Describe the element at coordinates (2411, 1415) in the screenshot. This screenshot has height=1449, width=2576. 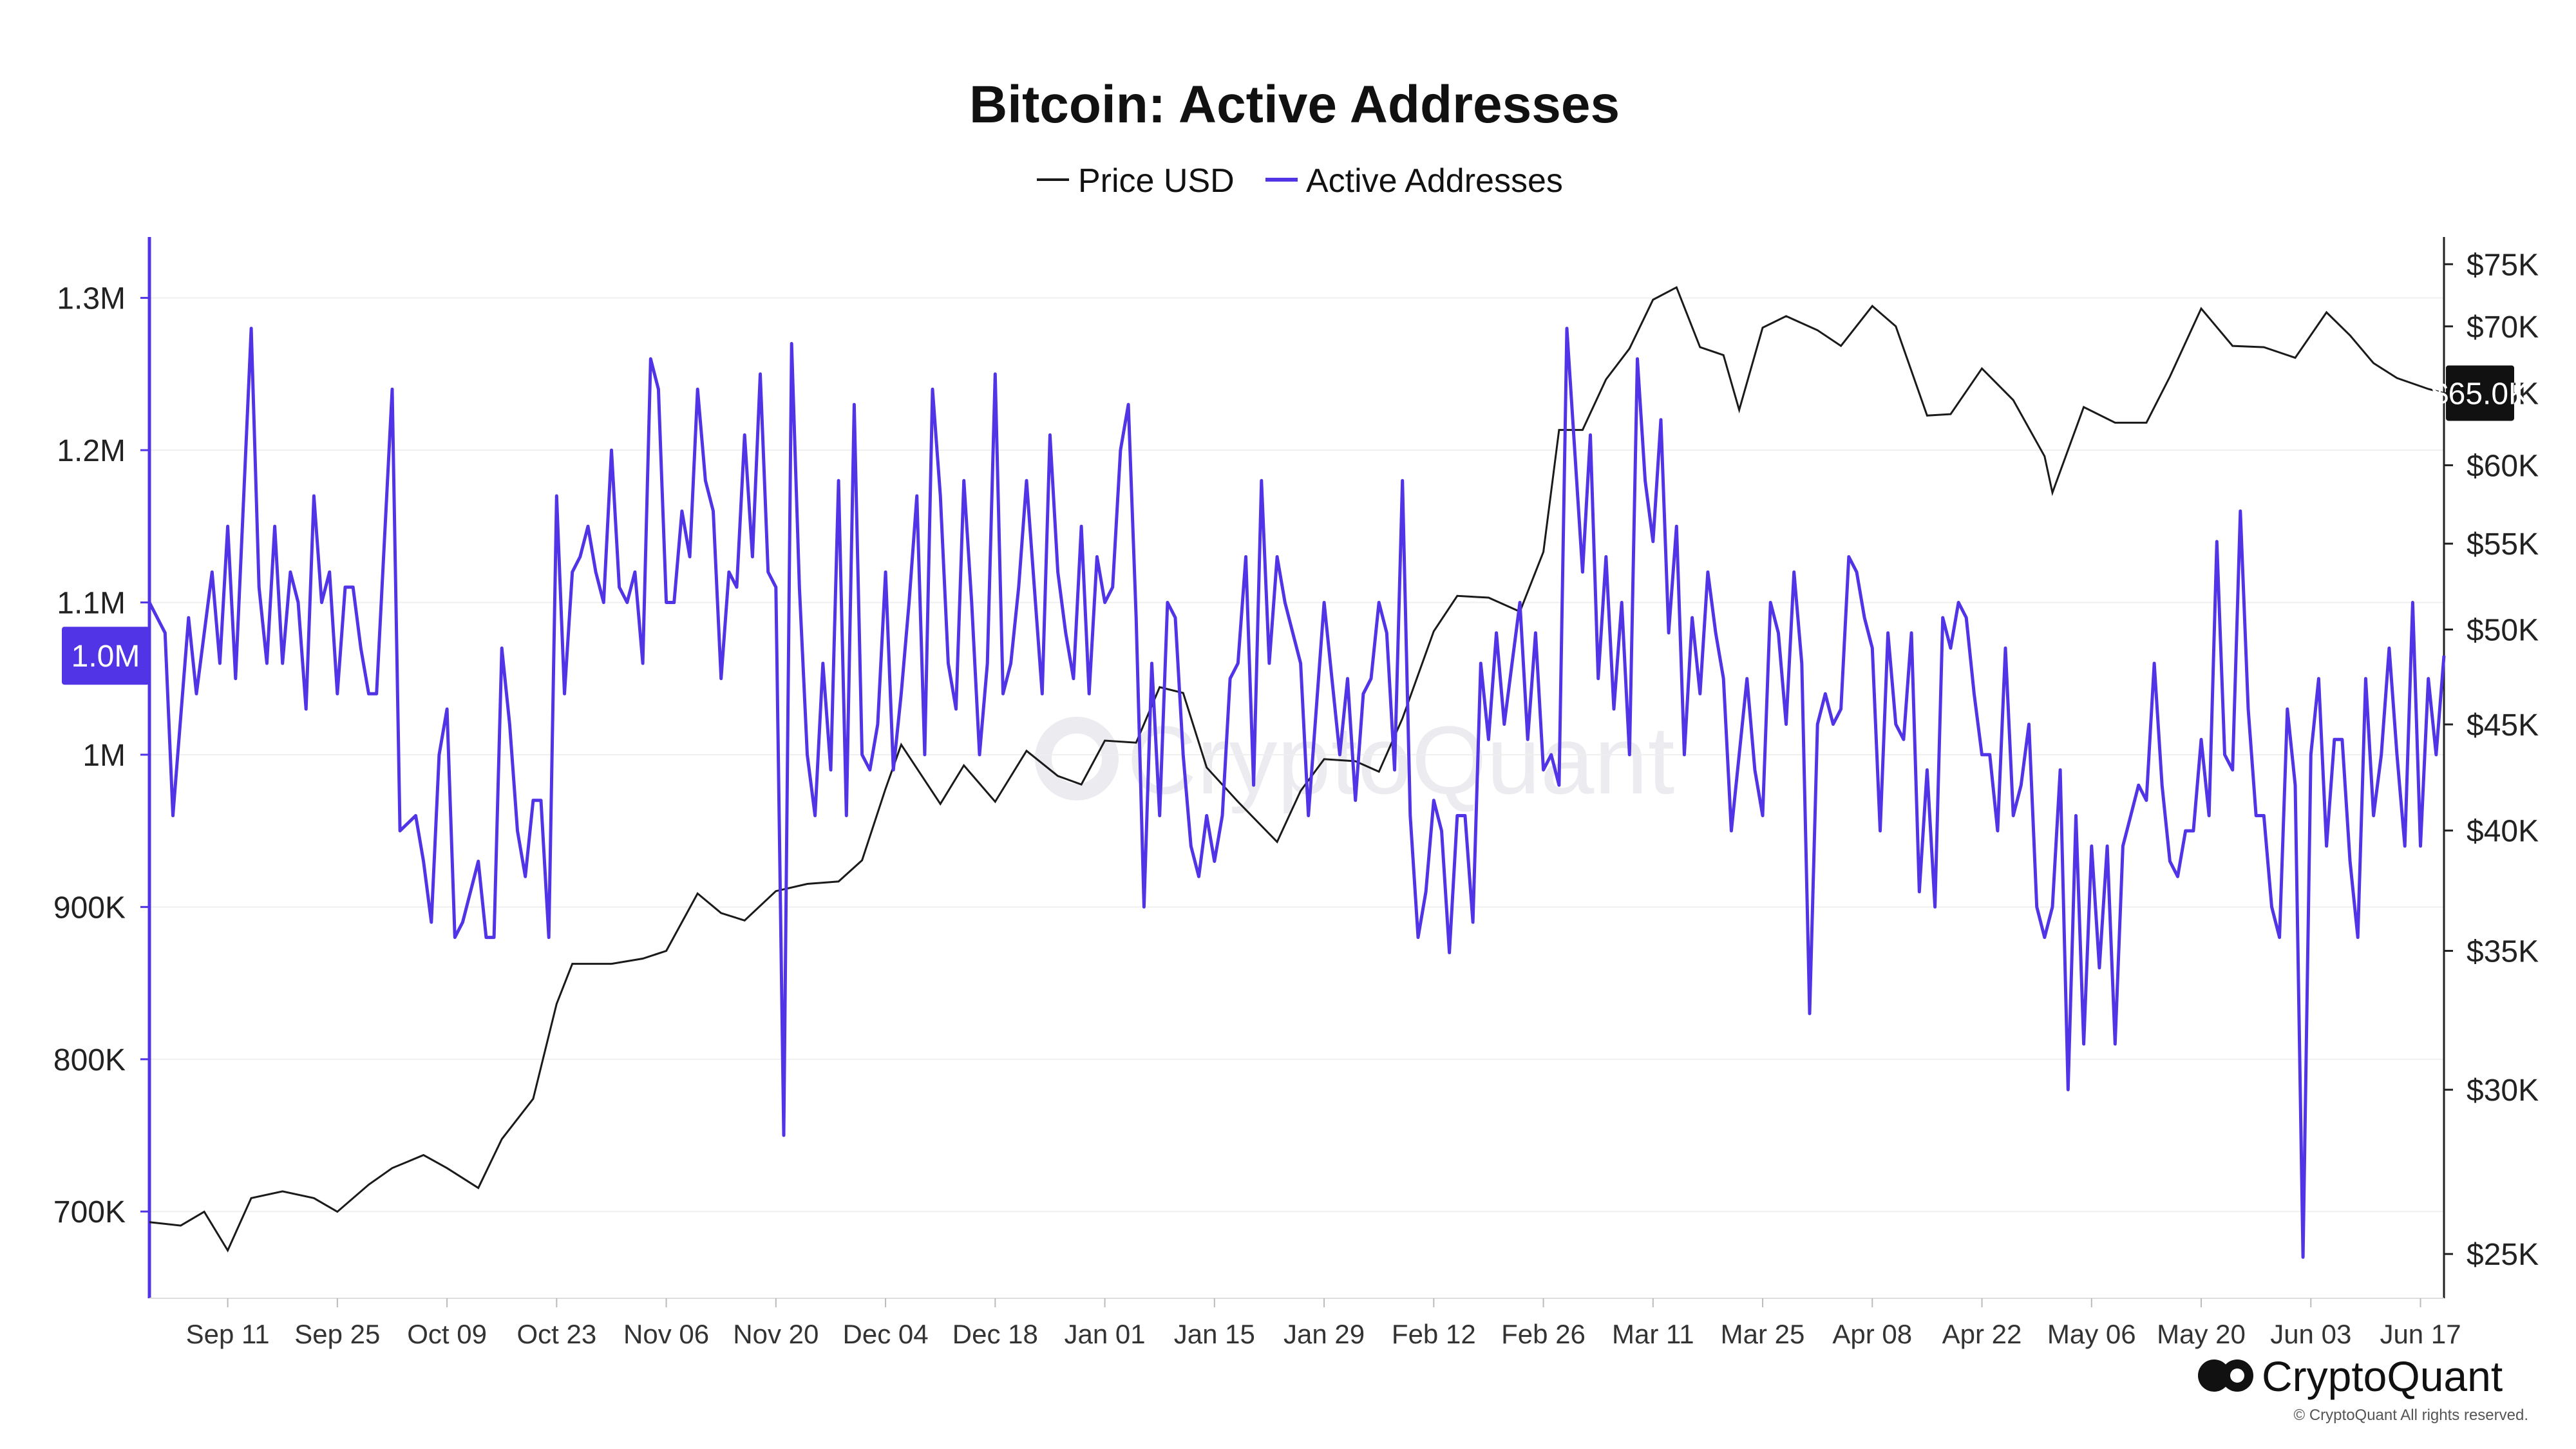
I see `copyright: © CryptoQuant All rights reserved.` at that location.